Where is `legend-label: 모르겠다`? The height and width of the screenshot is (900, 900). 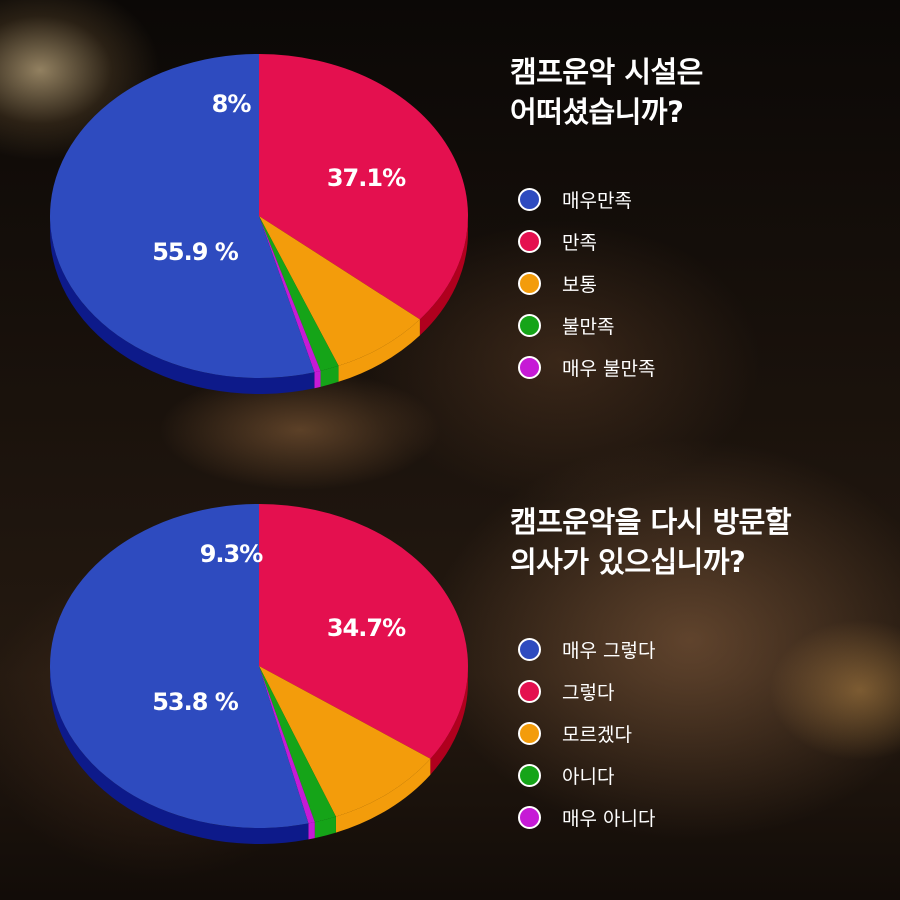 legend-label: 모르겠다 is located at coordinates (597, 734).